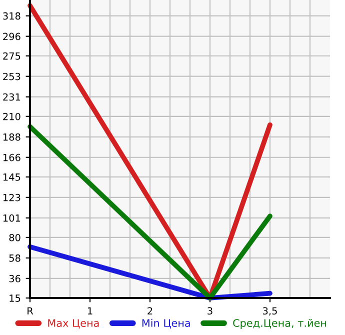  I want to click on y-tick-label: 210, so click(11, 116).